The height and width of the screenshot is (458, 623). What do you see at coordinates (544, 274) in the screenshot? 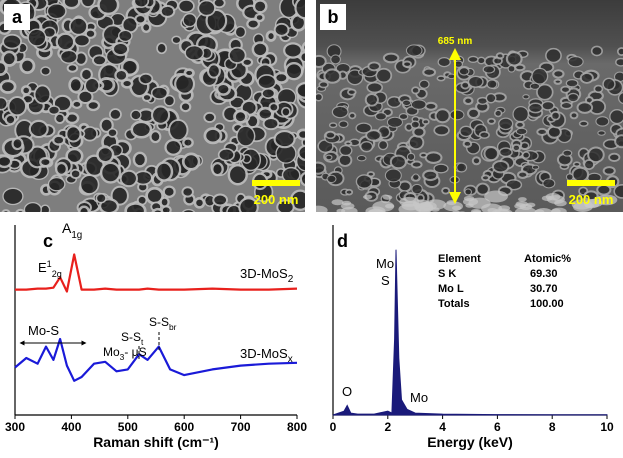
I see `table-cell: 69.30` at bounding box center [544, 274].